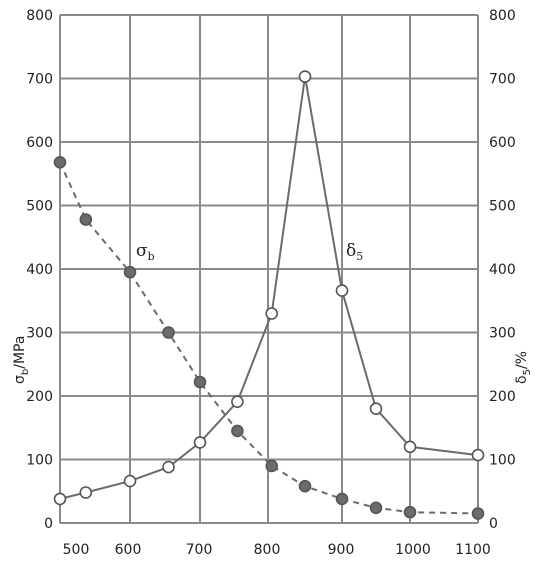 Image resolution: width=538 pixels, height=564 pixels. I want to click on left-y-tick-label: 500, so click(39, 207).